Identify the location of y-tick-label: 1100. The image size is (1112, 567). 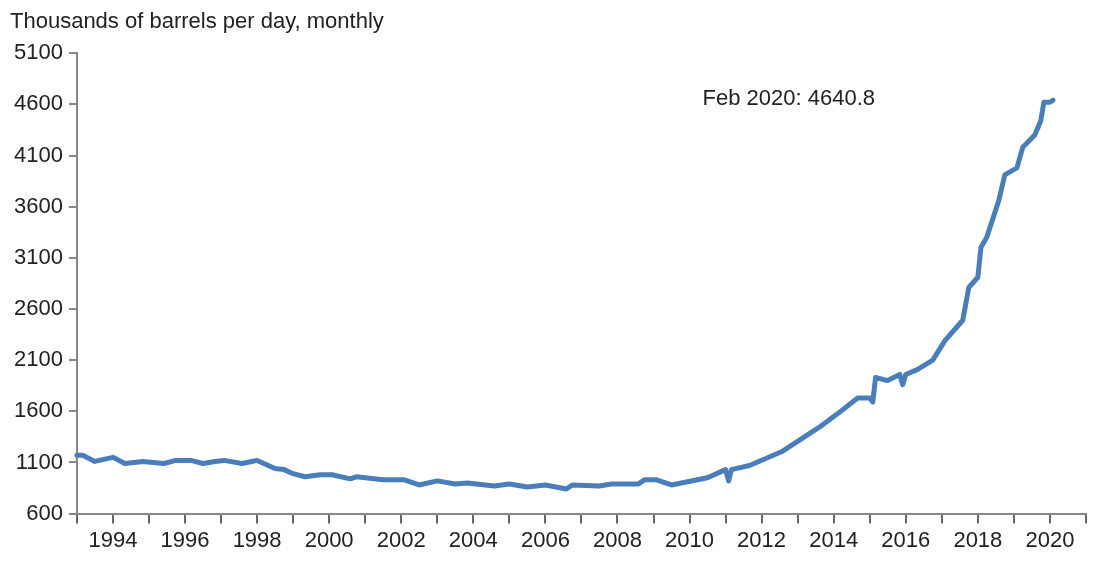
(39, 461).